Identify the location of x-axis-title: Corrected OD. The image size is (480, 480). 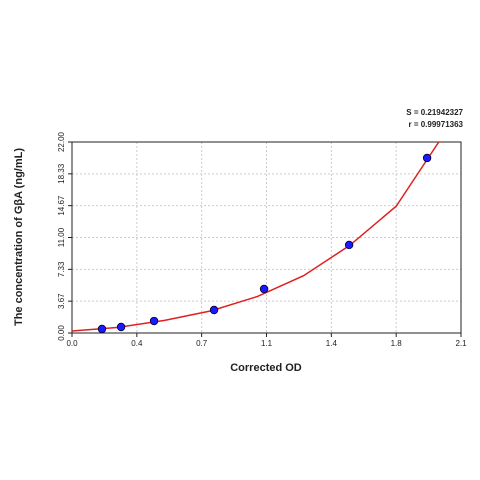
(266, 368).